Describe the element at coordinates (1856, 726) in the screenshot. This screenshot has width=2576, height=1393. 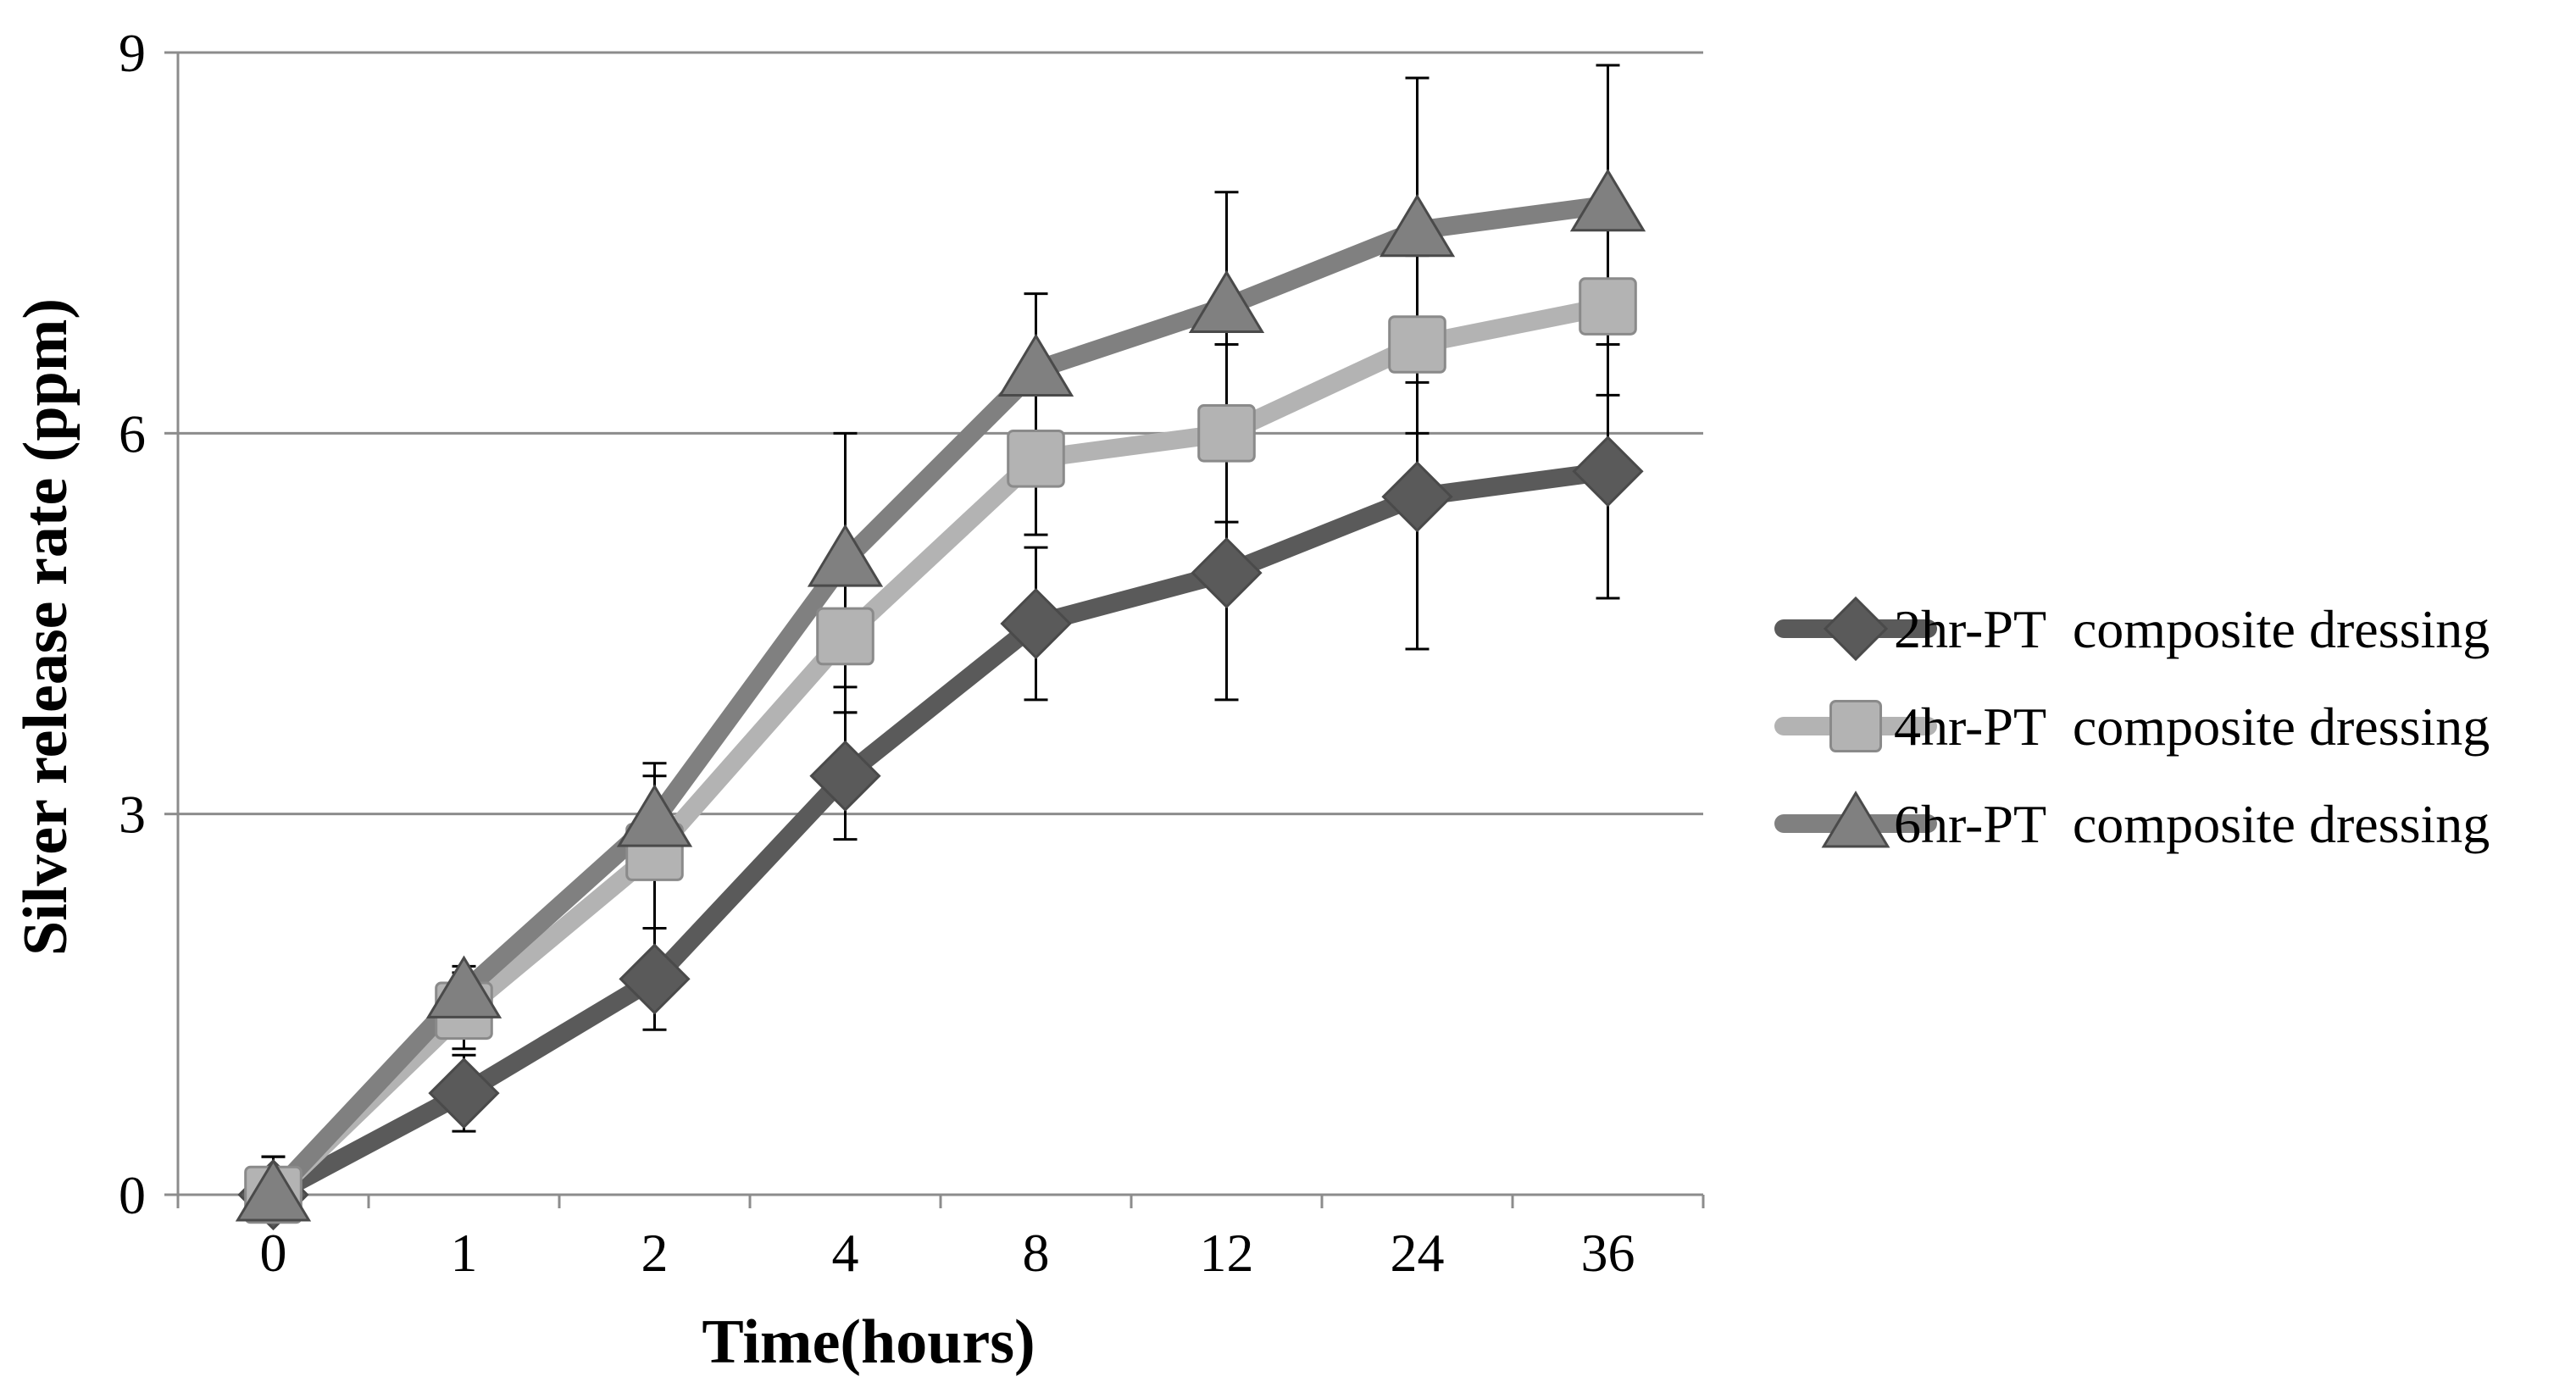
I see `legend-marker-square` at that location.